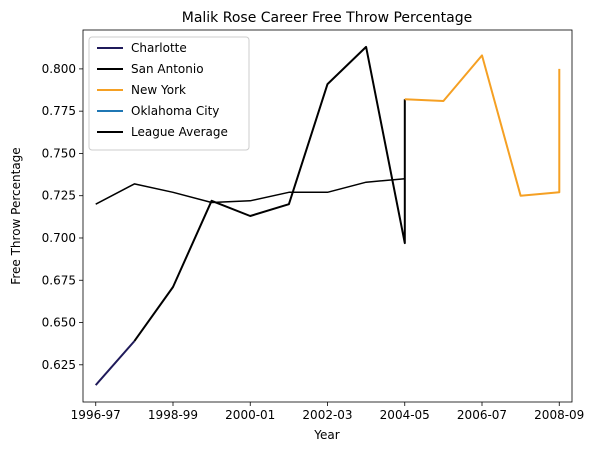 Image resolution: width=591 pixels, height=453 pixels. Describe the element at coordinates (175, 111) in the screenshot. I see `legend-label: Oklahoma City` at that location.